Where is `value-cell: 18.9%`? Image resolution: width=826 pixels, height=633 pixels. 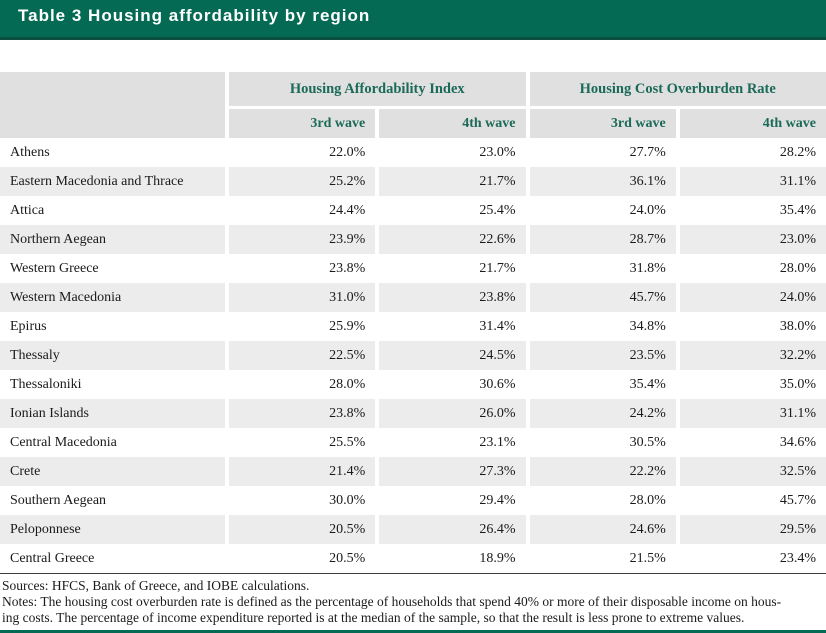
value-cell: 18.9% is located at coordinates (497, 558).